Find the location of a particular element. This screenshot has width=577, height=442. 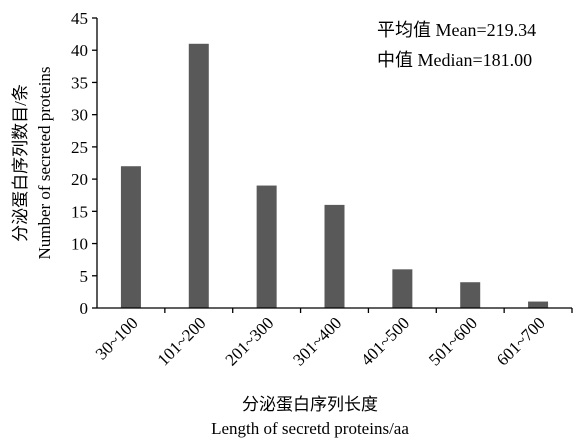

x-tick-label: 601~700 is located at coordinates (521, 341).